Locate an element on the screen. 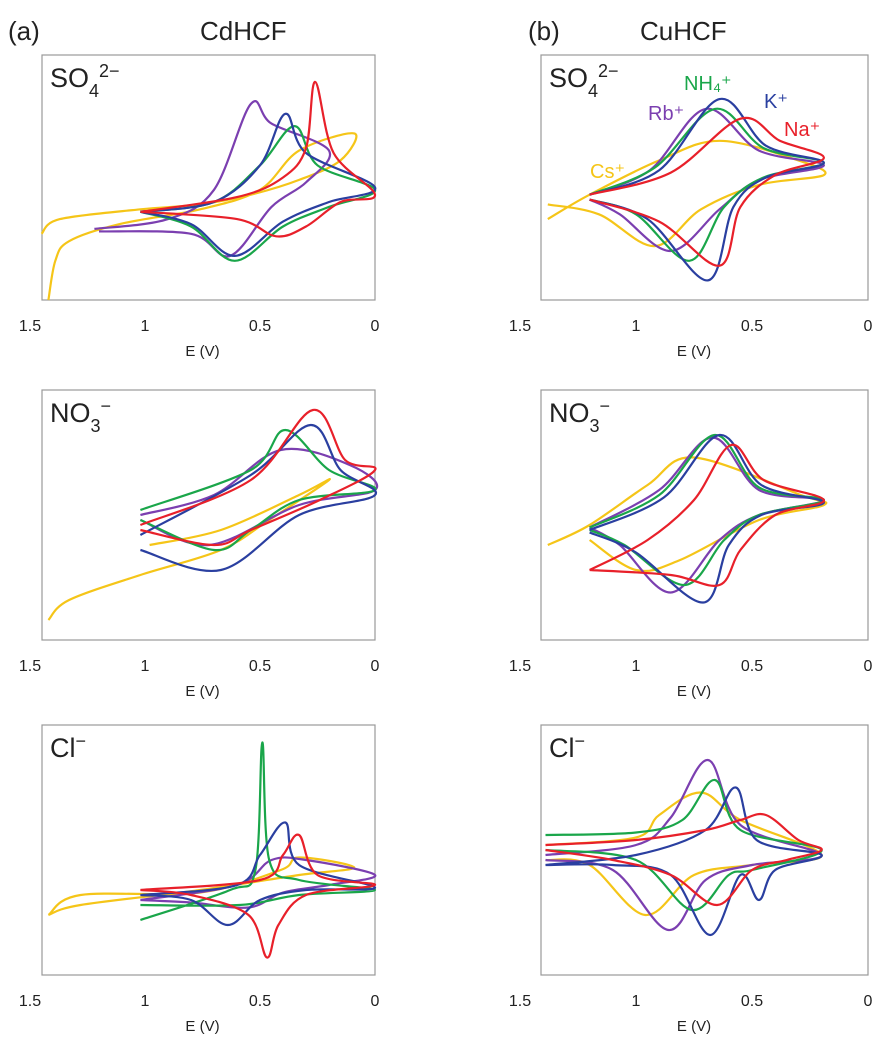 This screenshot has width=880, height=1043. legend-label: Na⁺ is located at coordinates (802, 130).